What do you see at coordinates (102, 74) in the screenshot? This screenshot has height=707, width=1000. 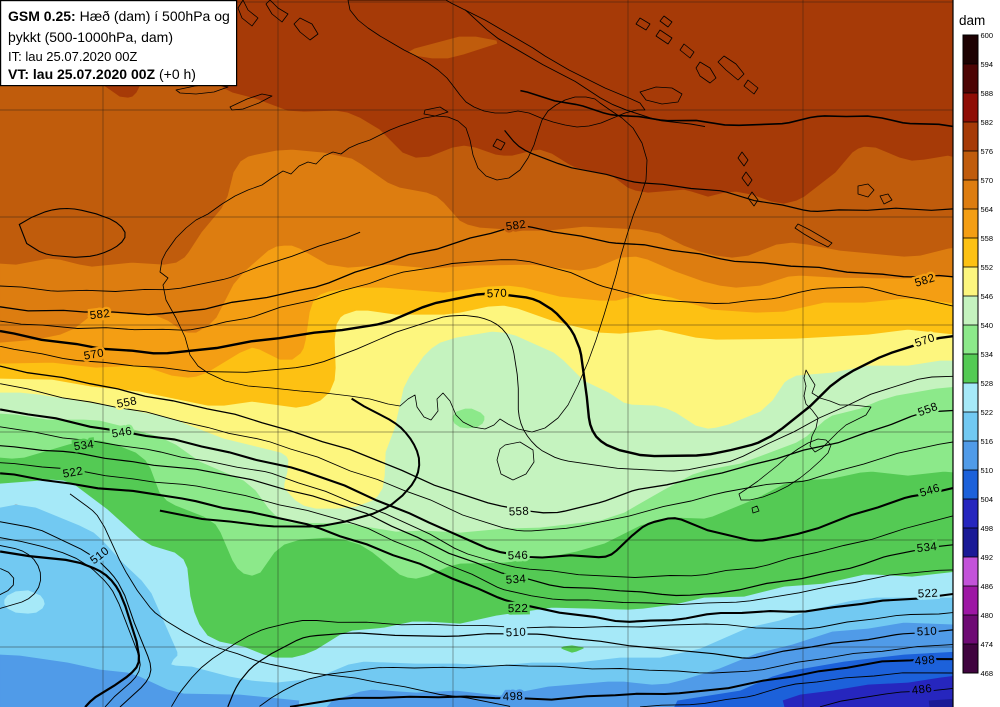 I see `svg-text: VT: lau 25.07.2020 00Z (+0 h)` at bounding box center [102, 74].